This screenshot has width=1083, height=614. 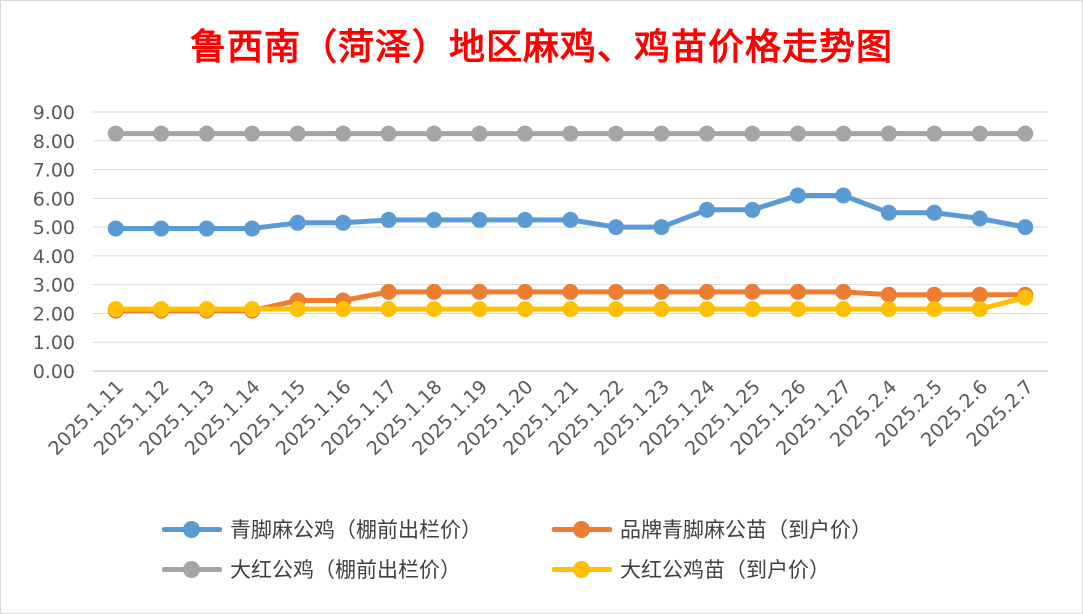 What do you see at coordinates (582, 569) in the screenshot?
I see `legend-swatch-dahong-chick` at bounding box center [582, 569].